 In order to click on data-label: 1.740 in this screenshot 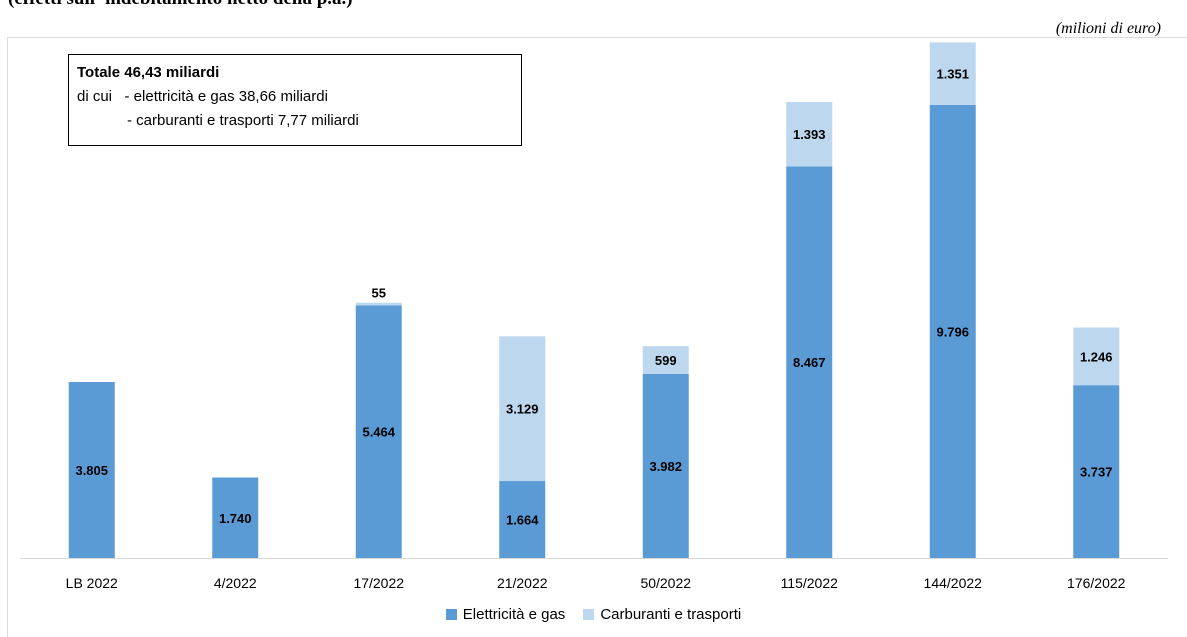, I will do `click(235, 518)`.